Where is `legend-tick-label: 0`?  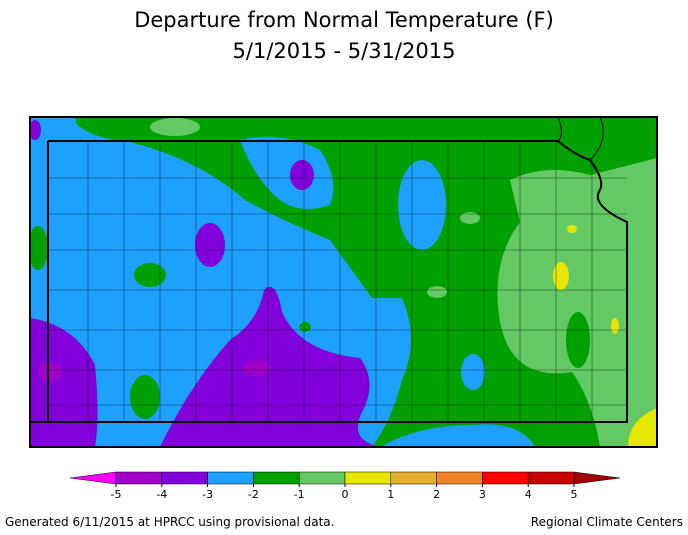 legend-tick-label: 0 is located at coordinates (345, 494).